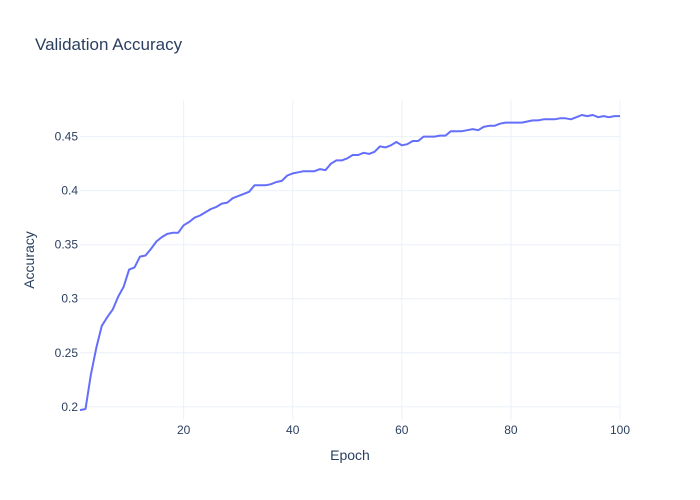 This screenshot has height=500, width=700. I want to click on y-tick-label: 0.2, so click(69, 407).